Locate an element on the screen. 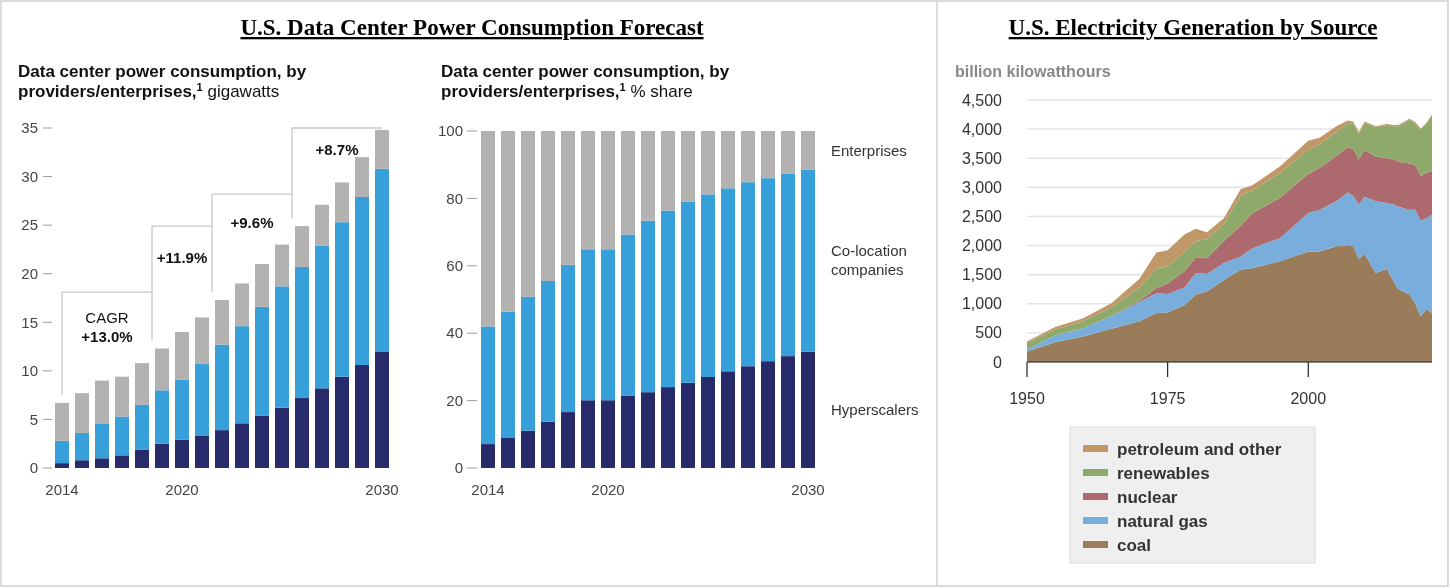 This screenshot has height=588, width=1450. y-tick-label: 30 is located at coordinates (29, 176).